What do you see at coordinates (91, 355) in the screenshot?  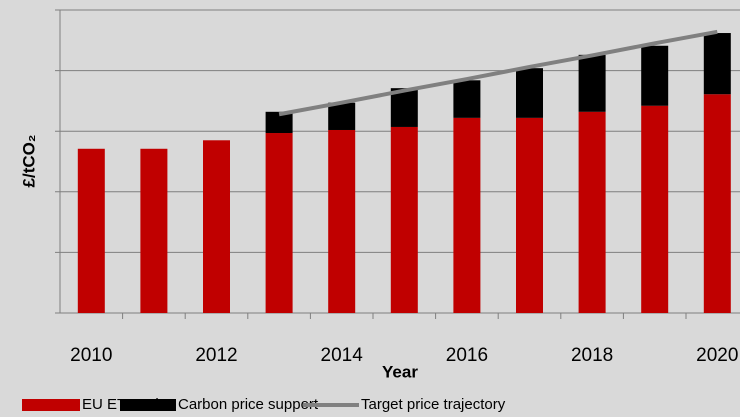 I see `x-tick-label: 2010` at bounding box center [91, 355].